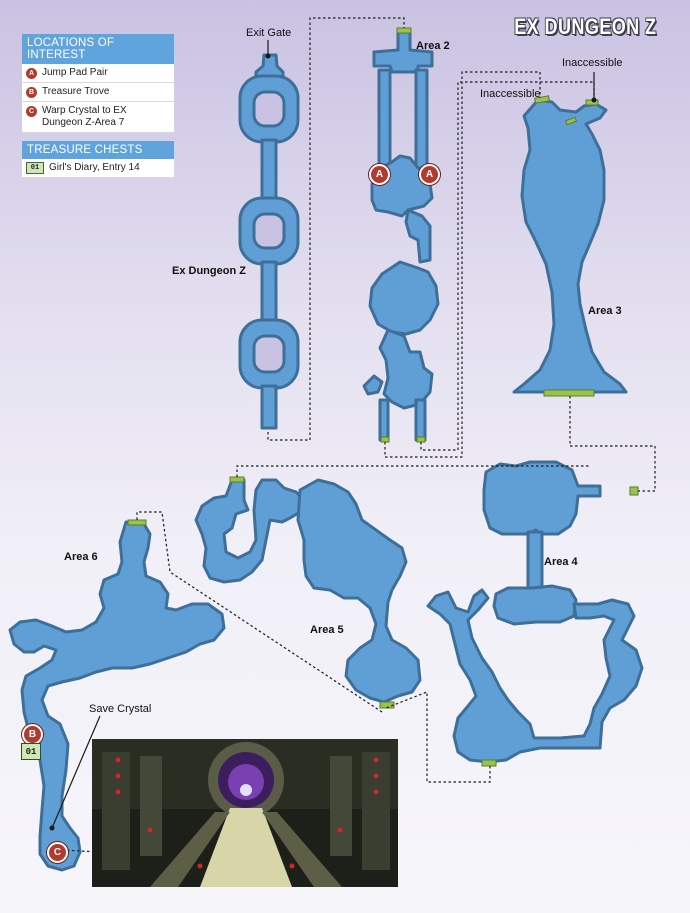 This screenshot has height=913, width=690. I want to click on inaccessible-label-1: Inaccessible, so click(510, 94).